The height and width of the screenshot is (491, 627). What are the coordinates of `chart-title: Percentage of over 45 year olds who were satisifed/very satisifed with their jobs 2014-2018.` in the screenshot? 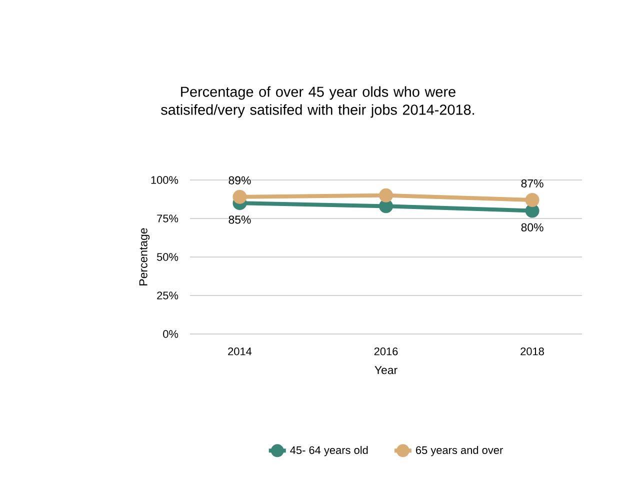 It's located at (317, 102).